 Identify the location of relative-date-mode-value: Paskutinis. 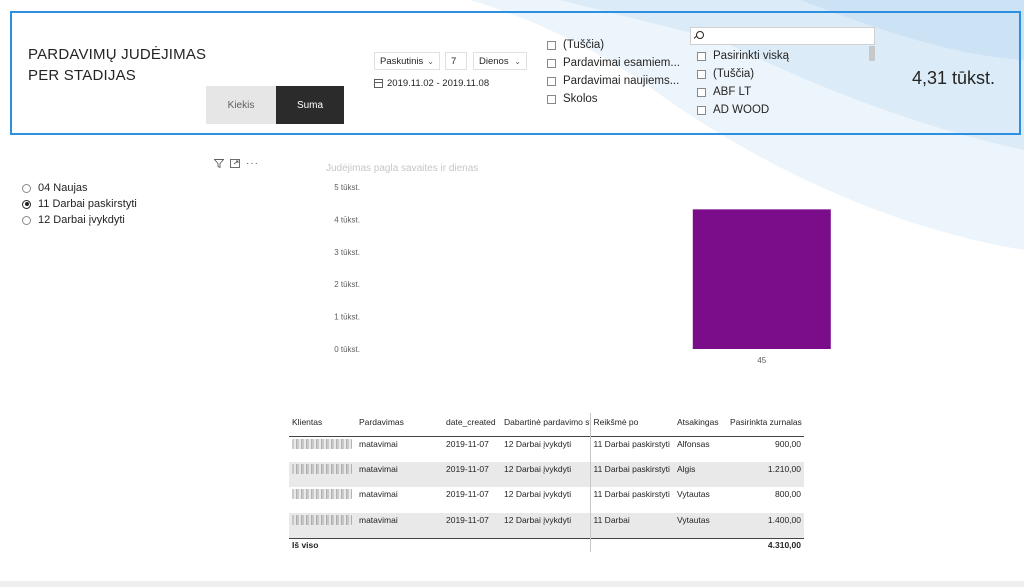
(402, 61).